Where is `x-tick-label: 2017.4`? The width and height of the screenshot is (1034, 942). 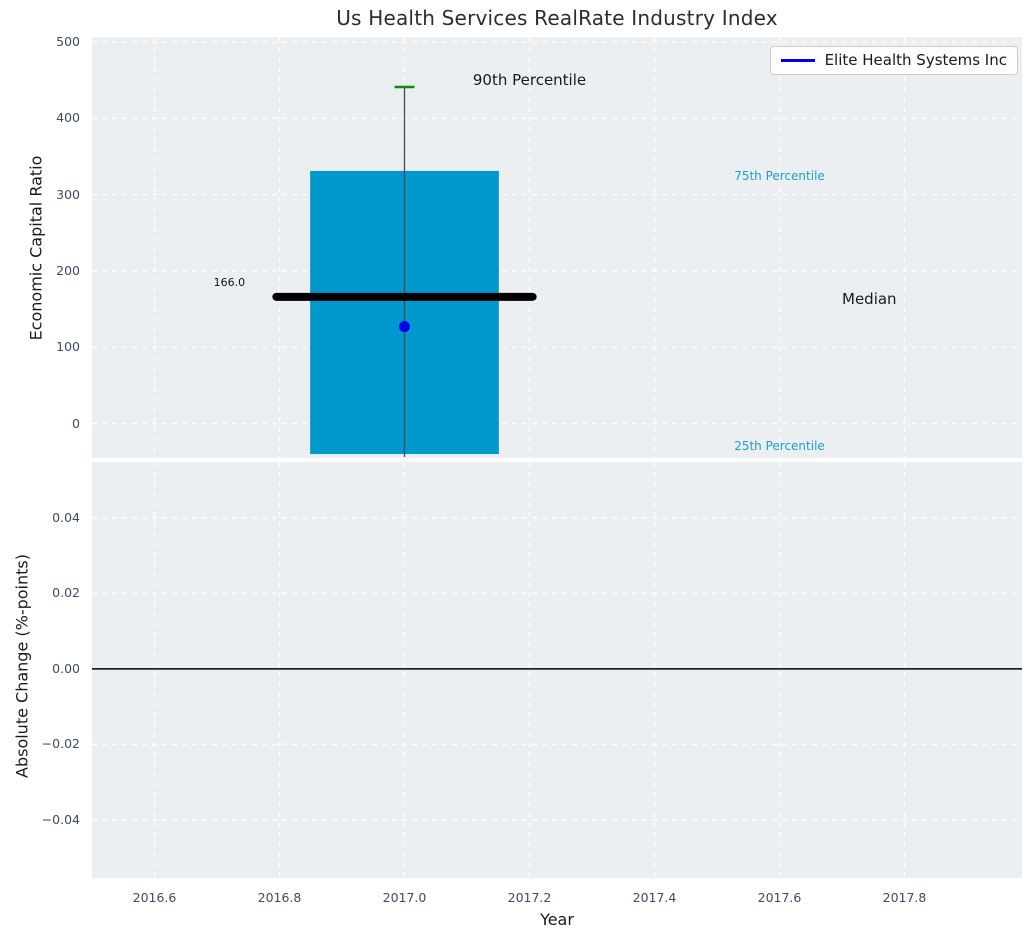
x-tick-label: 2017.4 is located at coordinates (654, 897).